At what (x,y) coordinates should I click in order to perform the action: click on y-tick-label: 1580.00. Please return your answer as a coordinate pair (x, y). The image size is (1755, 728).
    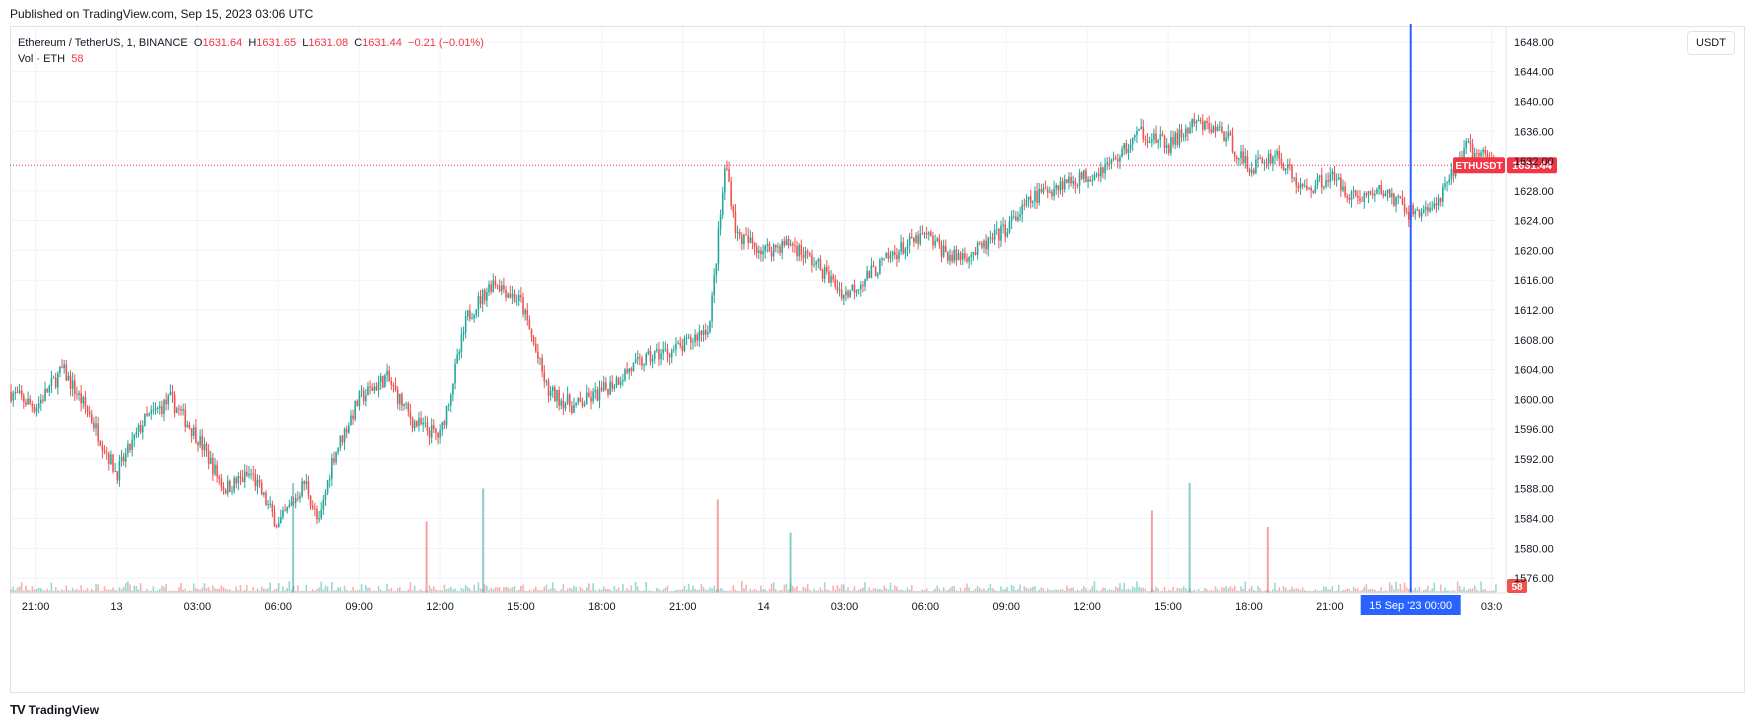
    Looking at the image, I should click on (1534, 549).